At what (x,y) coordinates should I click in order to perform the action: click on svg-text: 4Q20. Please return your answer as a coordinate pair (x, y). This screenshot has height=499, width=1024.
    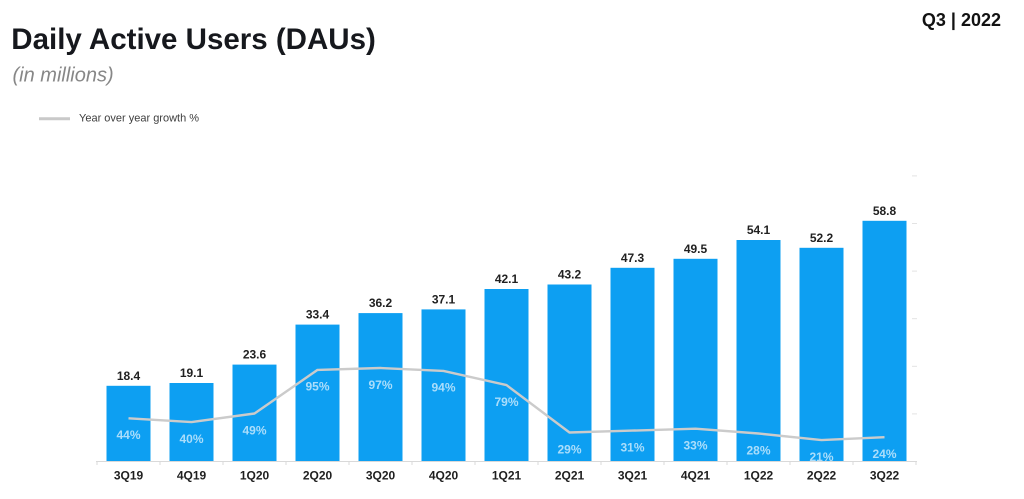
    Looking at the image, I should click on (444, 476).